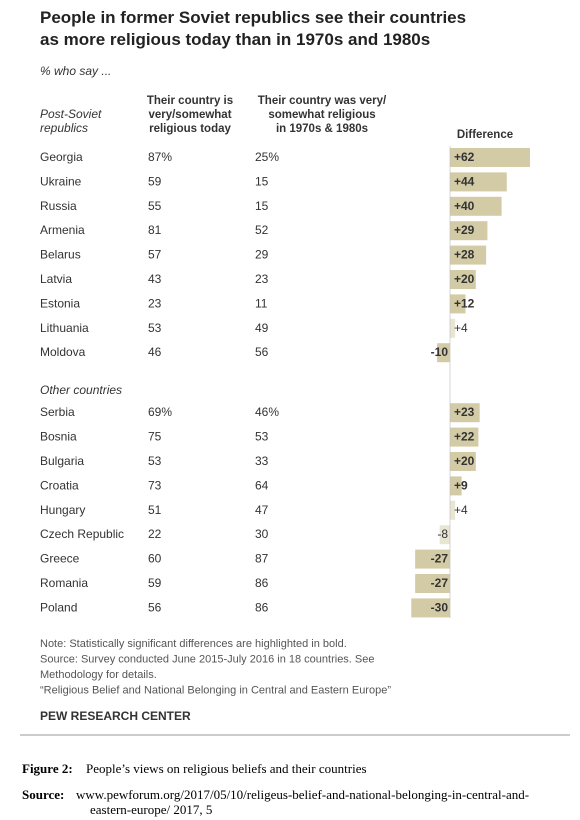 This screenshot has width=580, height=820. I want to click on cell: 60, so click(155, 559).